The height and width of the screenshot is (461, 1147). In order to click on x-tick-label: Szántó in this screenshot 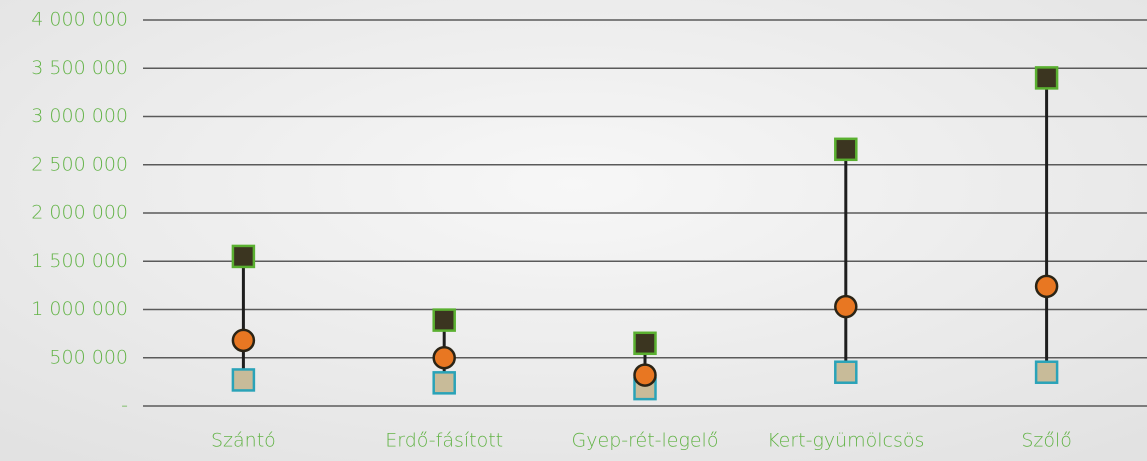, I will do `click(243, 441)`.